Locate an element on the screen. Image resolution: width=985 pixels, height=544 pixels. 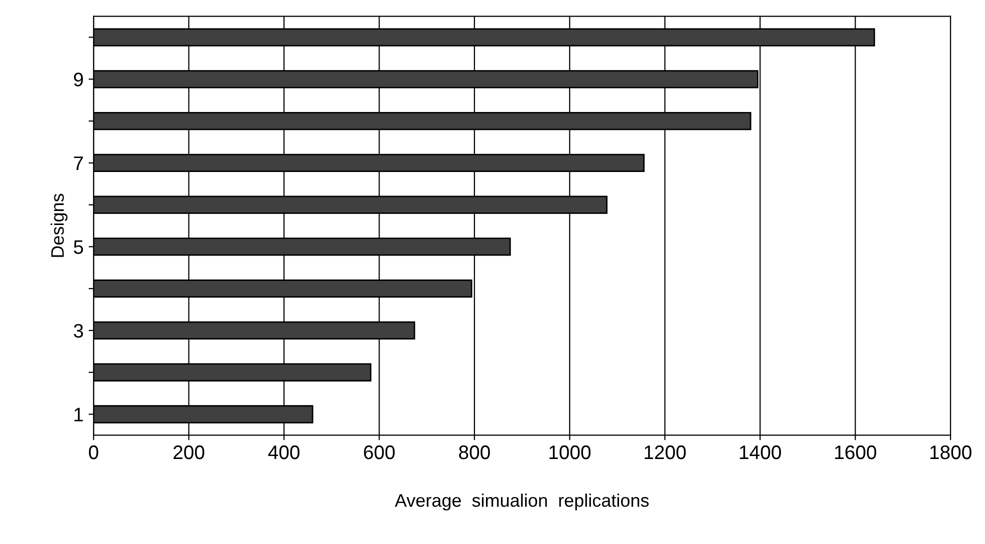
x-tick-label: 400 is located at coordinates (284, 452).